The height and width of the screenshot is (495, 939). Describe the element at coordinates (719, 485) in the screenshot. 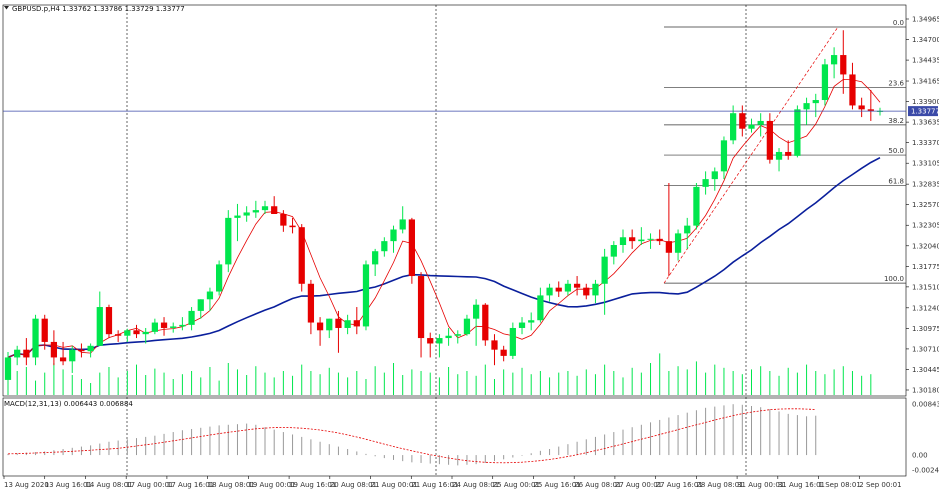

I see `time-tick-label: 28 Aug 08:01` at that location.